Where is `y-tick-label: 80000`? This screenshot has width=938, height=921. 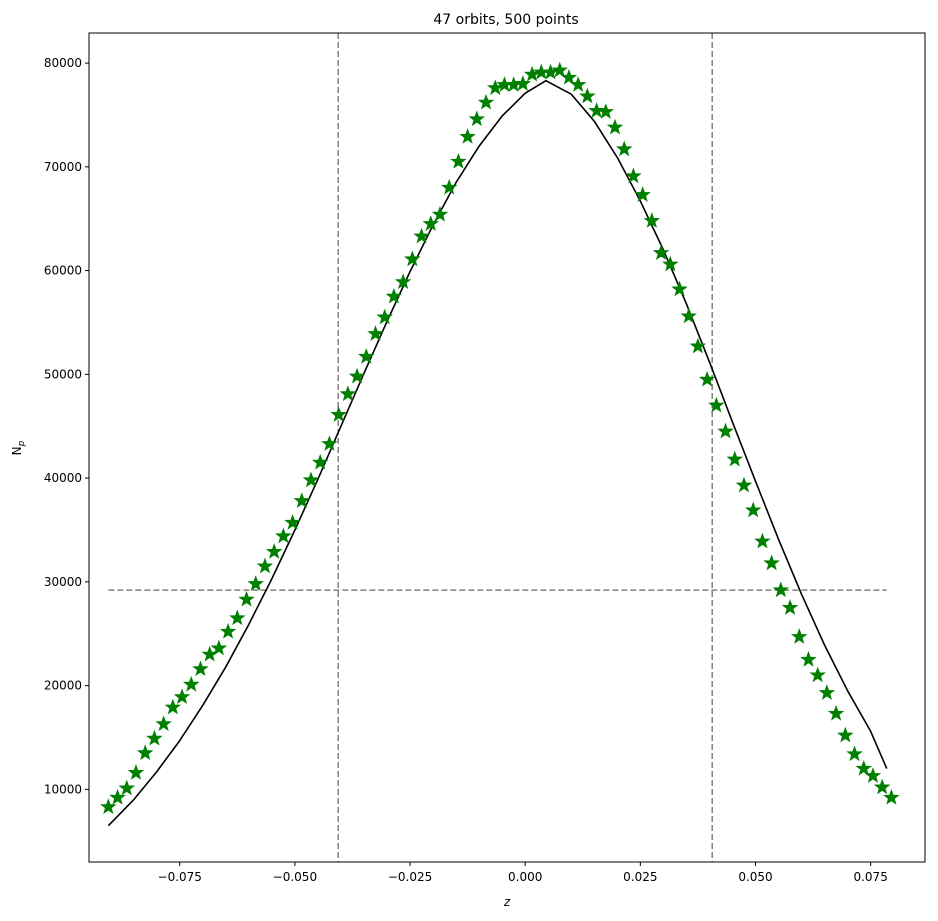
y-tick-label: 80000 is located at coordinates (63, 63).